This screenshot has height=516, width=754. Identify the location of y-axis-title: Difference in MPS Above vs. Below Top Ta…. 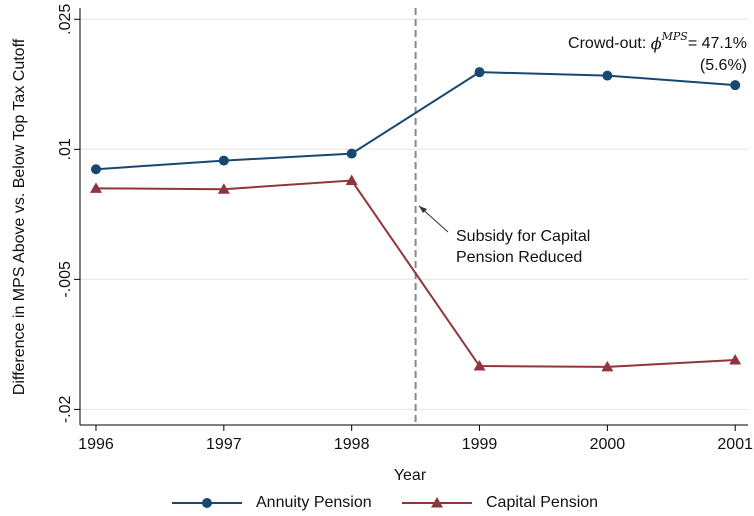
(19, 216).